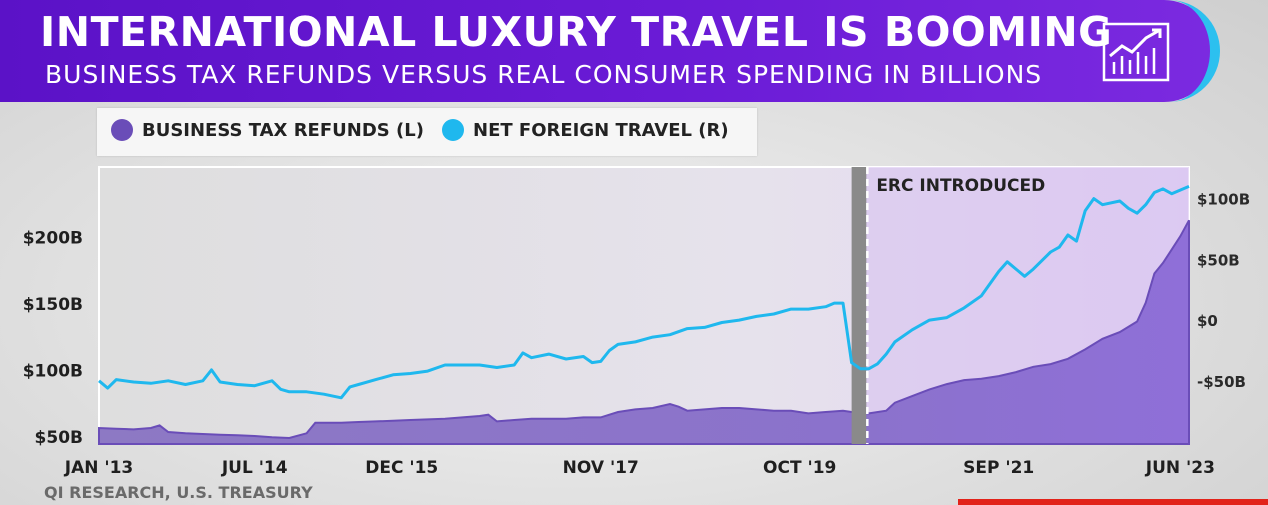 This screenshot has height=505, width=1268. Describe the element at coordinates (1218, 260) in the screenshot. I see `y-right-tick-label: $50B` at that location.